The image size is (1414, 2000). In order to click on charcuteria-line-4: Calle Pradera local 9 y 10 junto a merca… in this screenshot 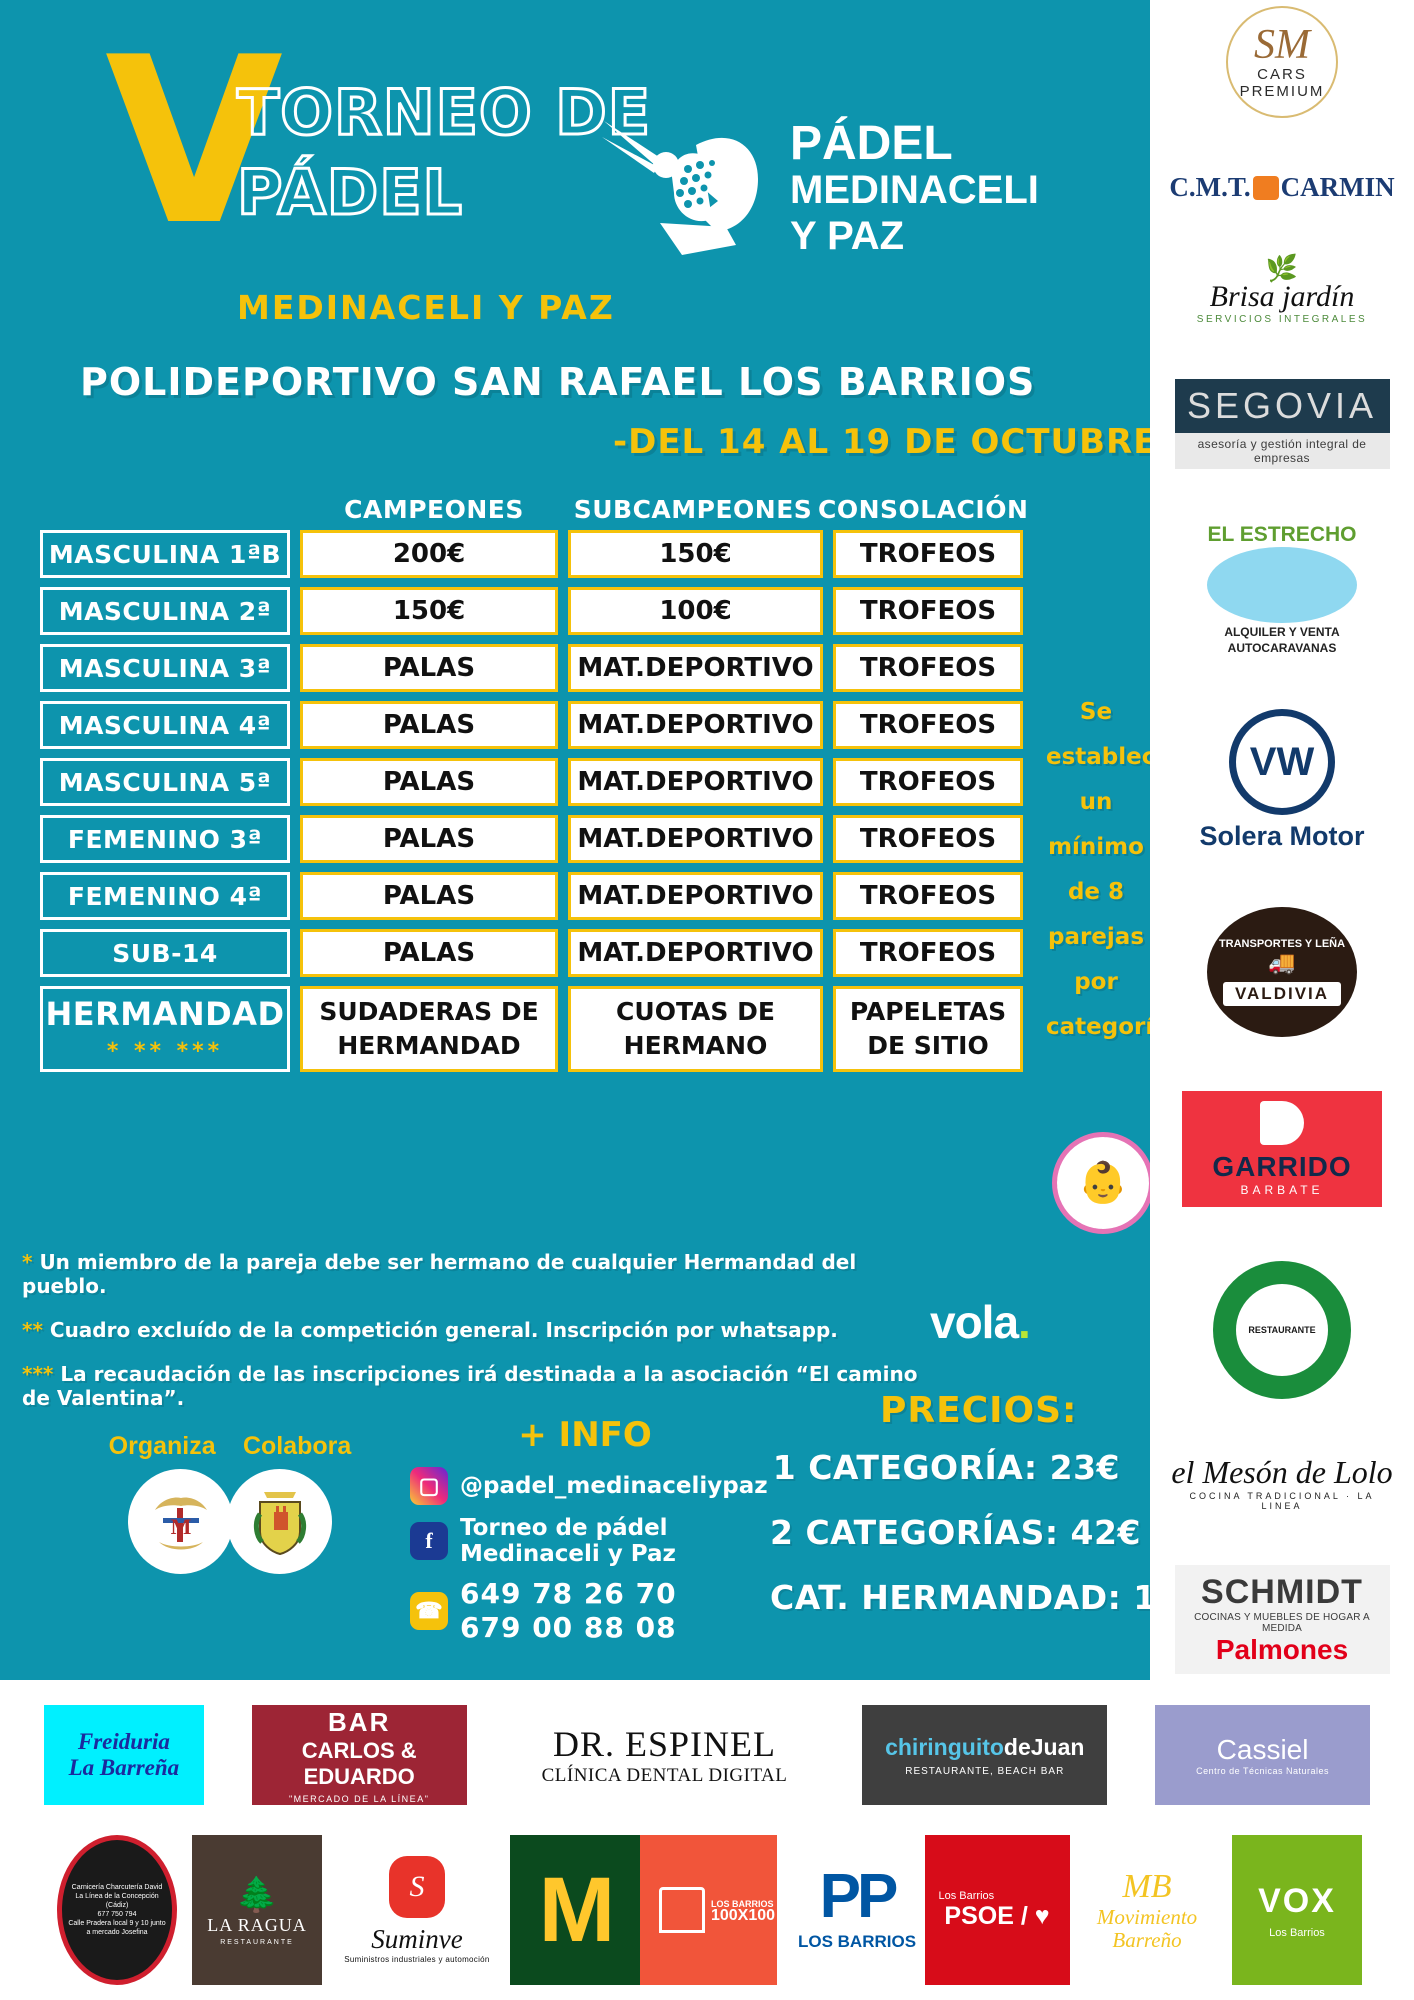, I will do `click(117, 1928)`.